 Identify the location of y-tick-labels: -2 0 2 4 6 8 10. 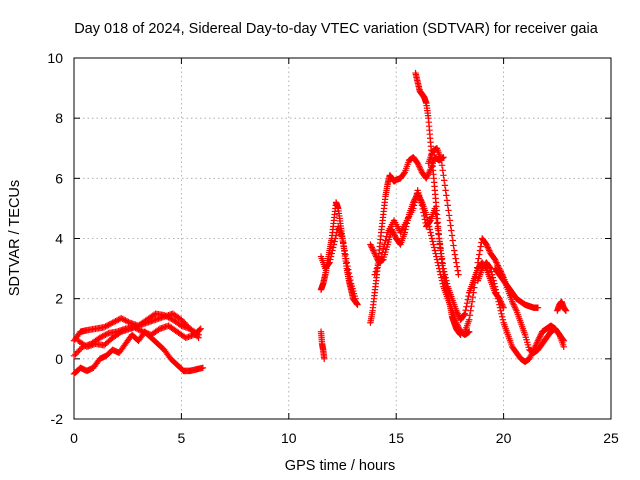
(55, 238).